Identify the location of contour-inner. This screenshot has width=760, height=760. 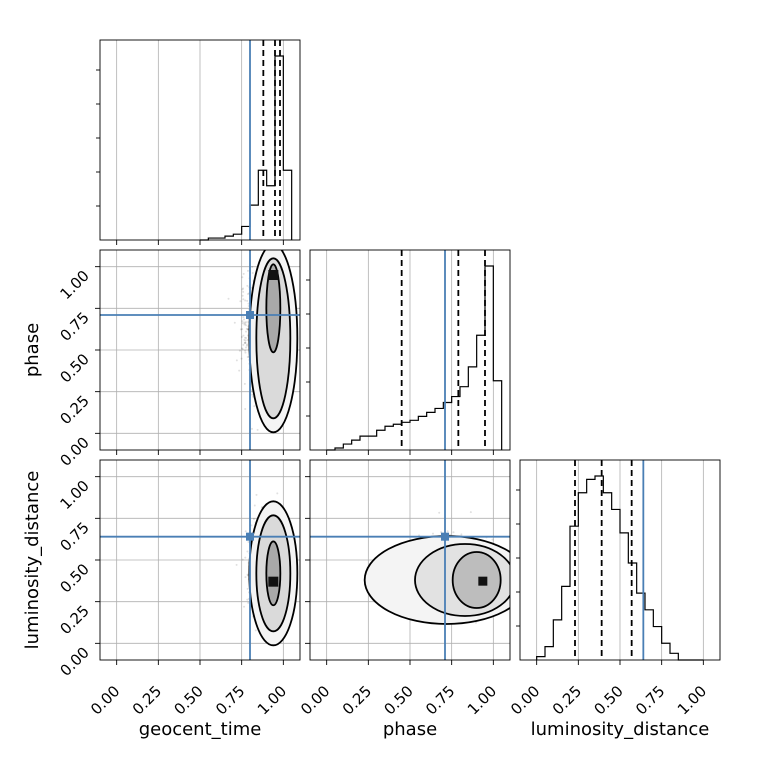
(476, 580).